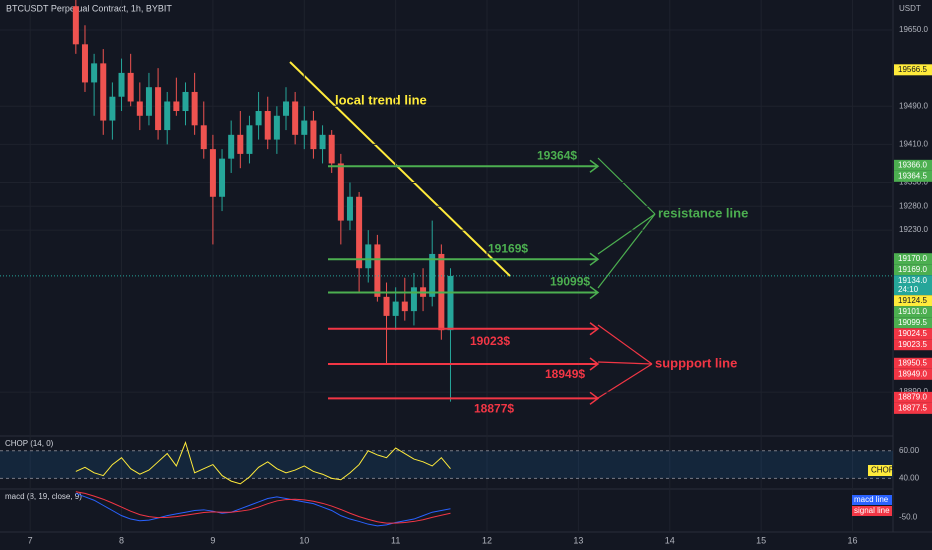  Describe the element at coordinates (913, 143) in the screenshot. I see `y-tick-label: 19410.0` at that location.